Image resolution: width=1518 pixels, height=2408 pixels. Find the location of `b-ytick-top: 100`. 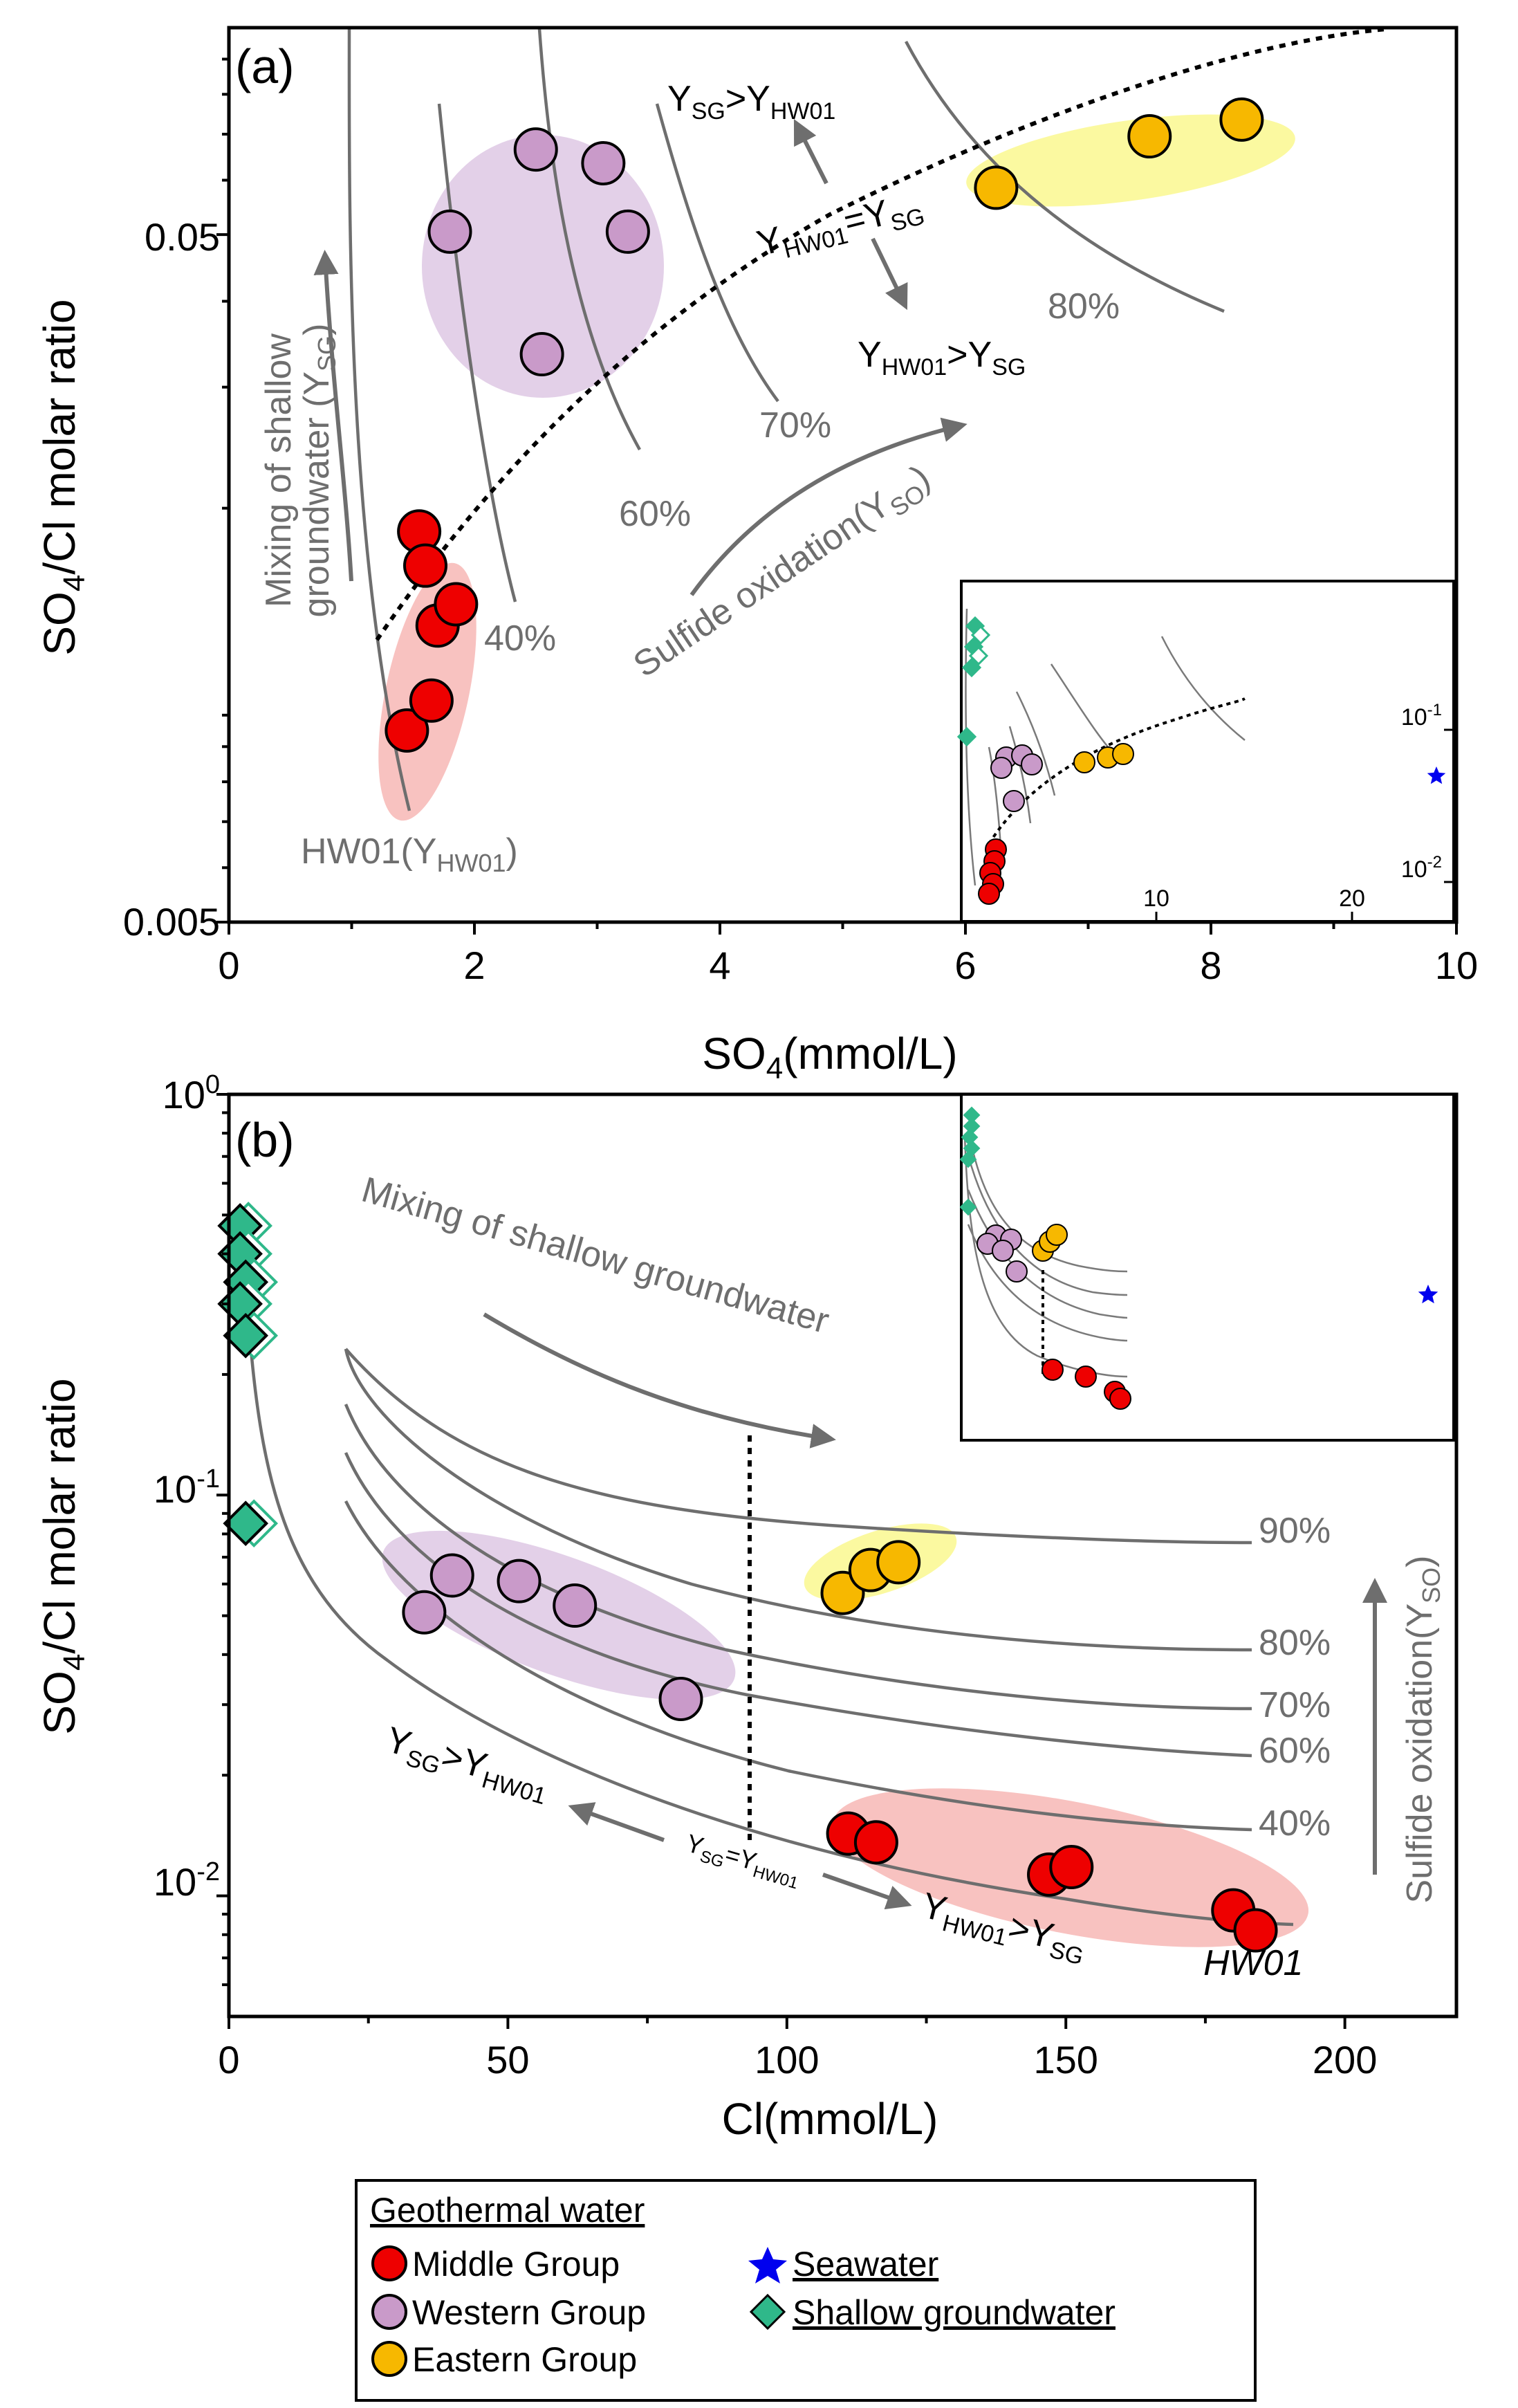

b-ytick-top: 100 is located at coordinates (191, 1093).